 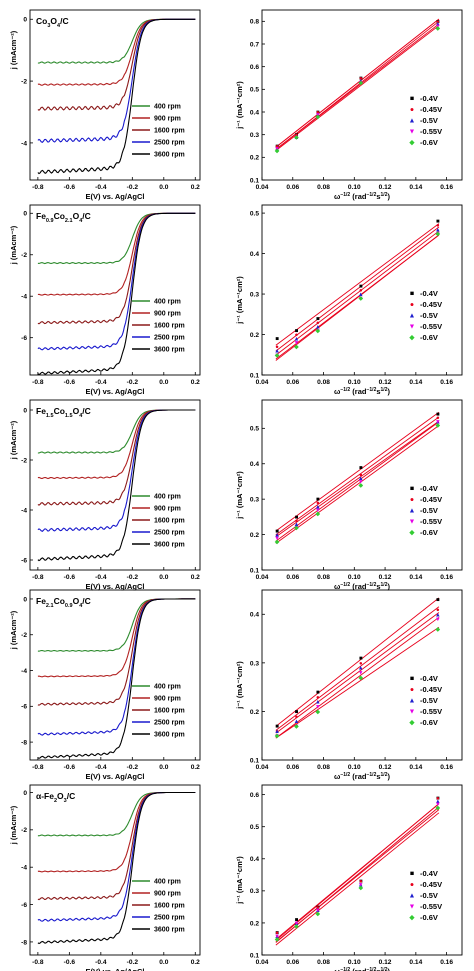 What do you see at coordinates (254, 955) in the screenshot?
I see `y-tick-label: 0.1` at bounding box center [254, 955].